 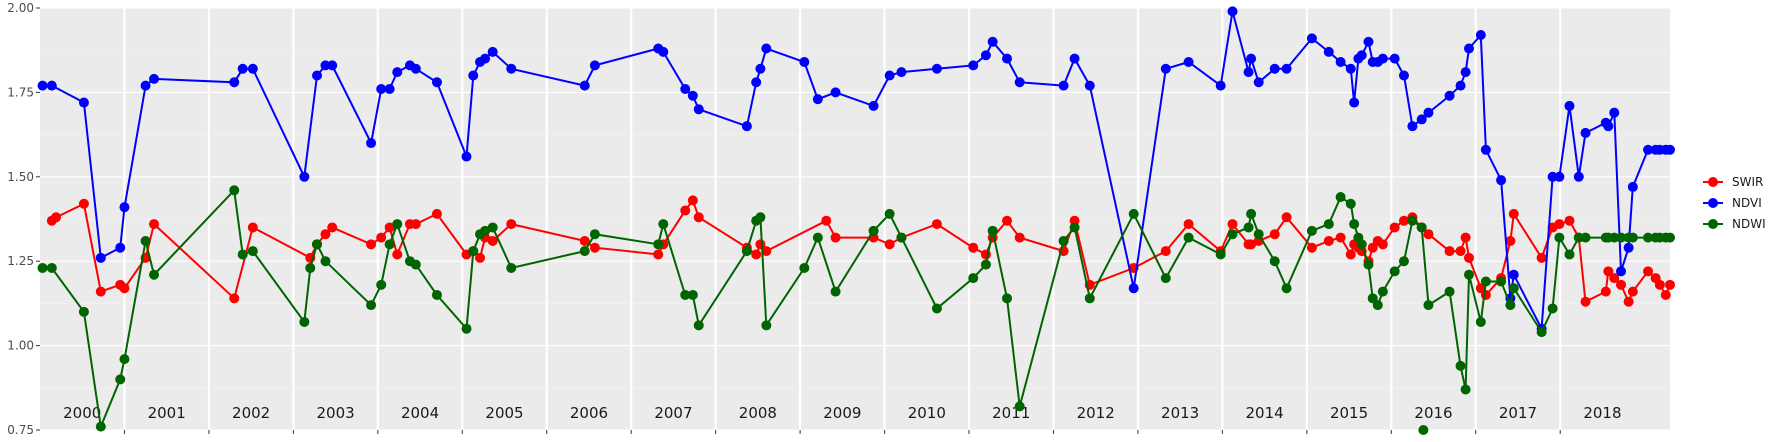 What do you see at coordinates (589, 413) in the screenshot?
I see `year-label-2006: 2006` at bounding box center [589, 413].